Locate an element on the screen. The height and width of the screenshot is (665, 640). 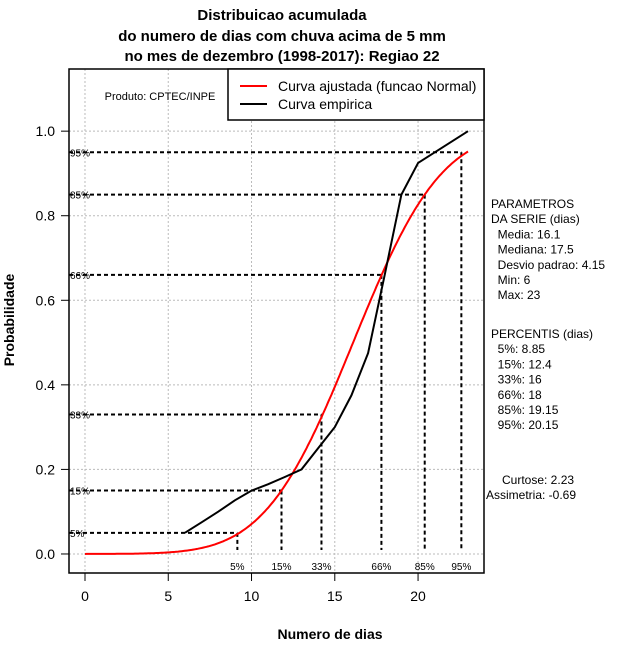
params-line: Min: 6 is located at coordinates (511, 280).